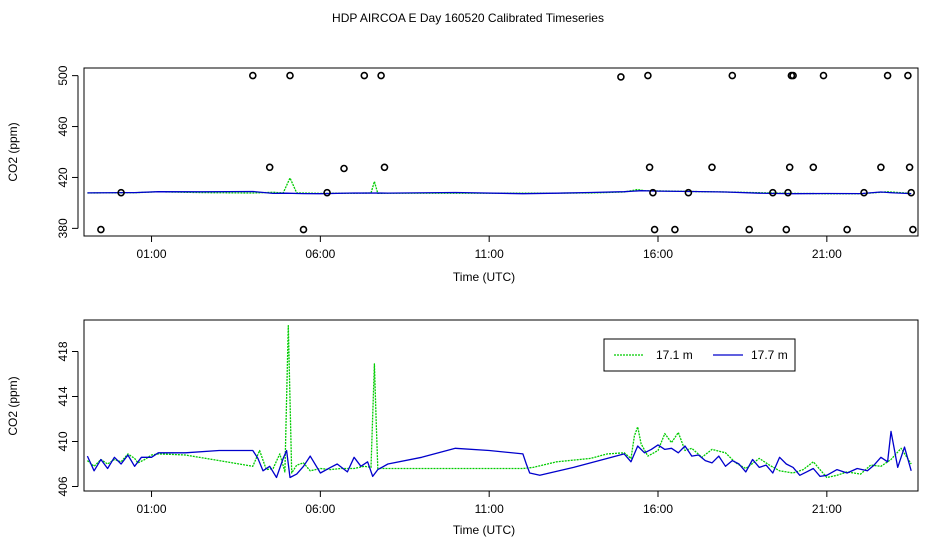  Describe the element at coordinates (63, 75) in the screenshot. I see `top-y-tick-label: 500` at that location.